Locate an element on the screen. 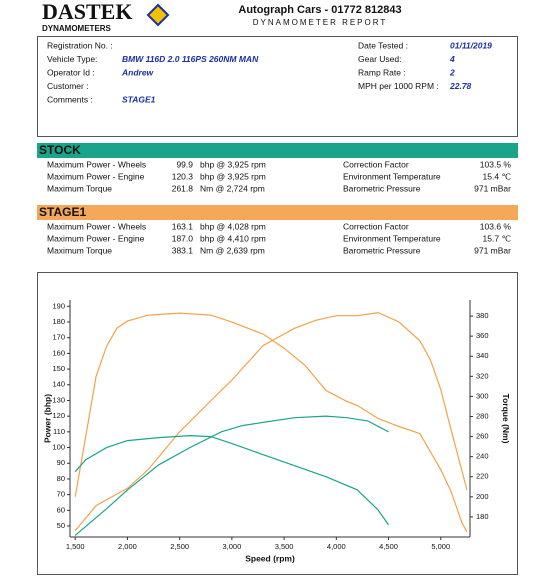 The image size is (559, 587). x-tick-label: 3,500 is located at coordinates (284, 546).